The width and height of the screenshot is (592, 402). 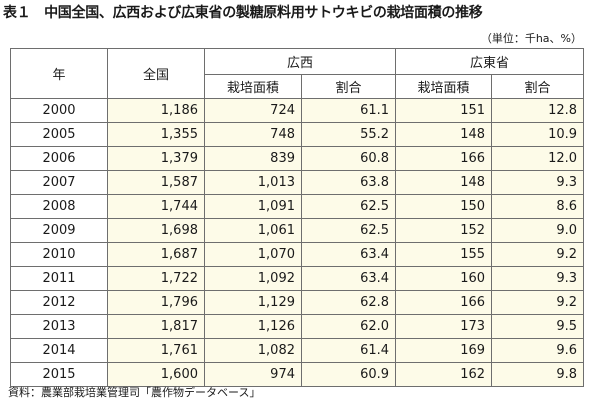 What do you see at coordinates (348, 110) in the screenshot?
I see `cell-guangxi-share: 61.1` at bounding box center [348, 110].